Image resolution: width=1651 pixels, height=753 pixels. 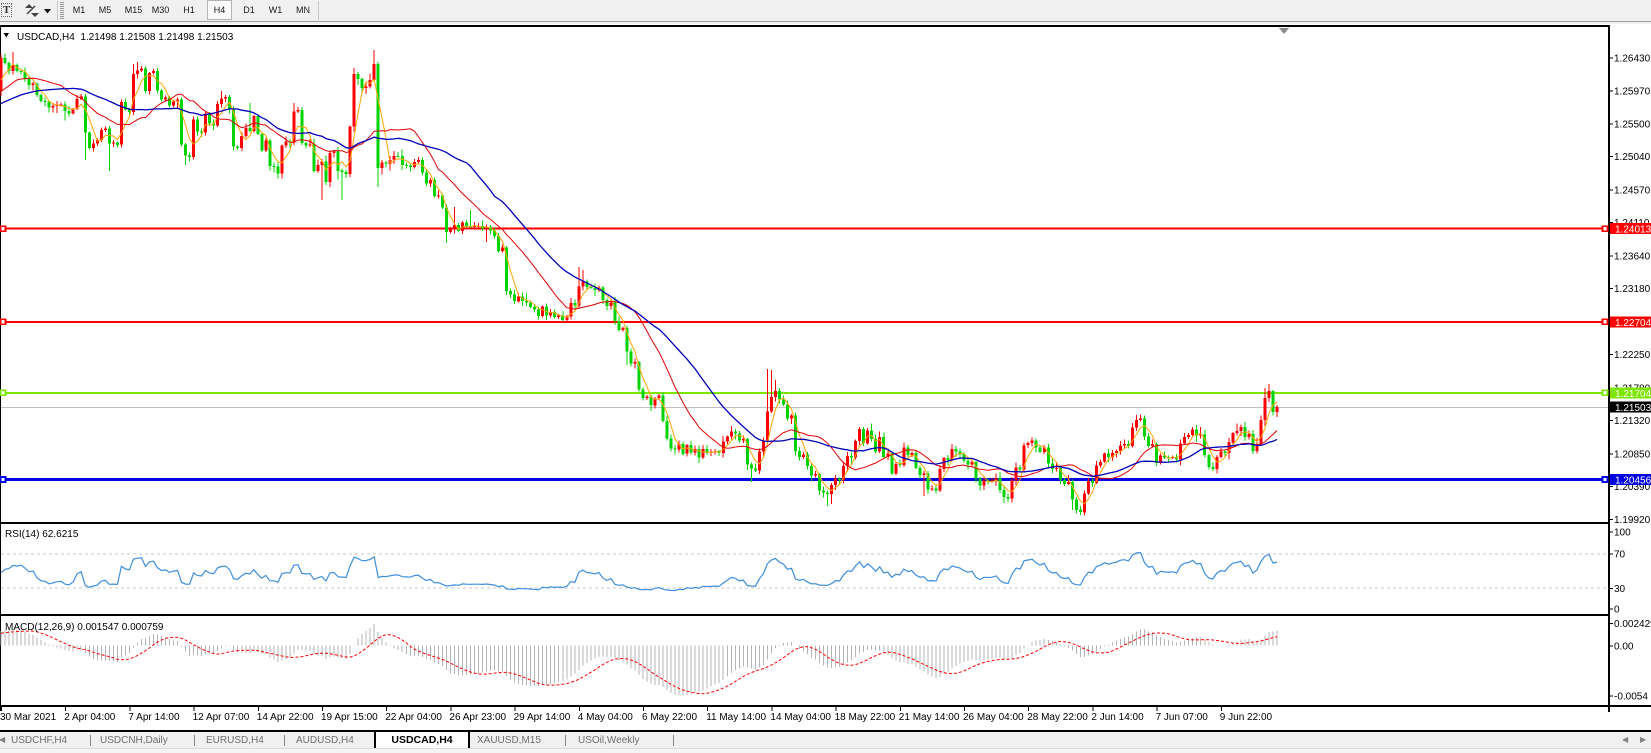 What do you see at coordinates (42, 534) in the screenshot?
I see `svg-text: RSI(14) 62.6215` at bounding box center [42, 534].